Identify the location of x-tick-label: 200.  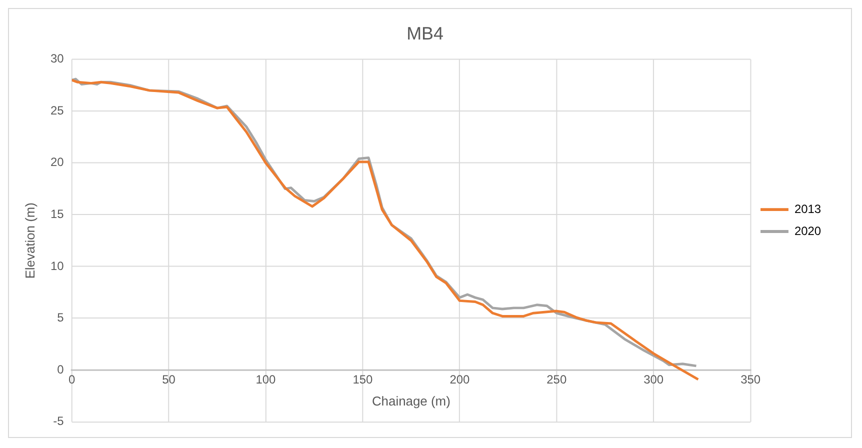
(460, 379).